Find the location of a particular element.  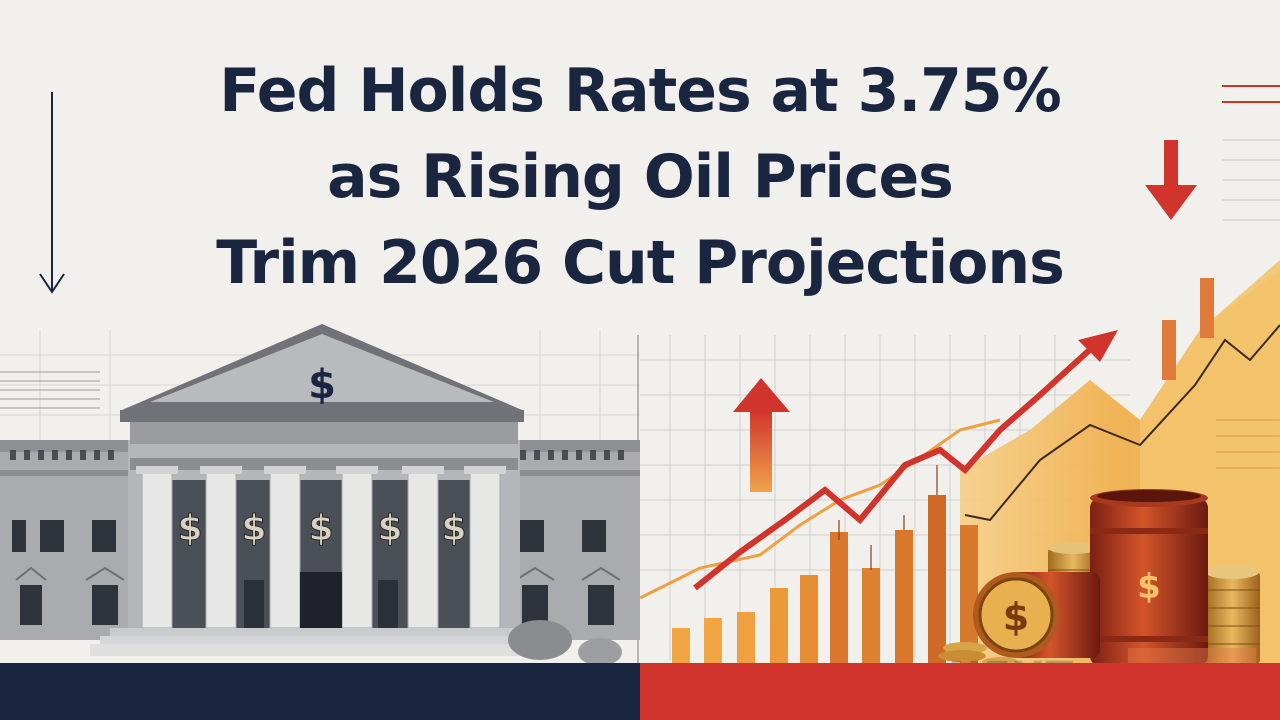

building-windows is located at coordinates (313, 572).